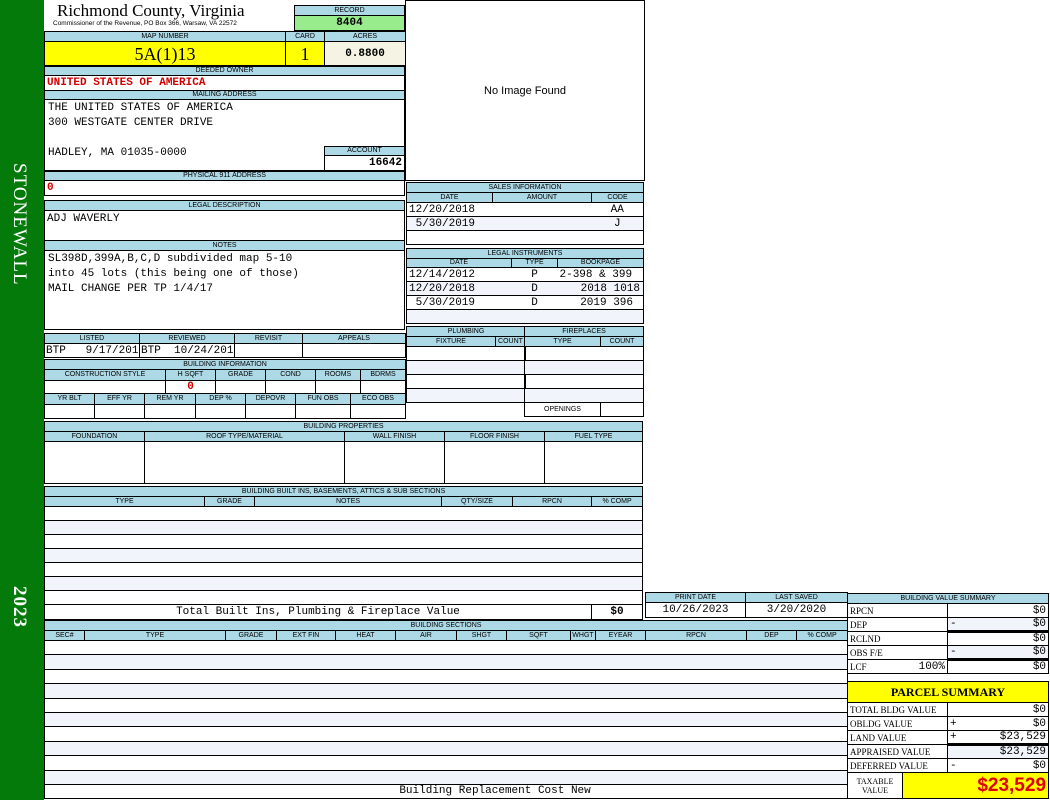  I want to click on replacement-cost-label: Building Replacement Cost New, so click(446, 791).